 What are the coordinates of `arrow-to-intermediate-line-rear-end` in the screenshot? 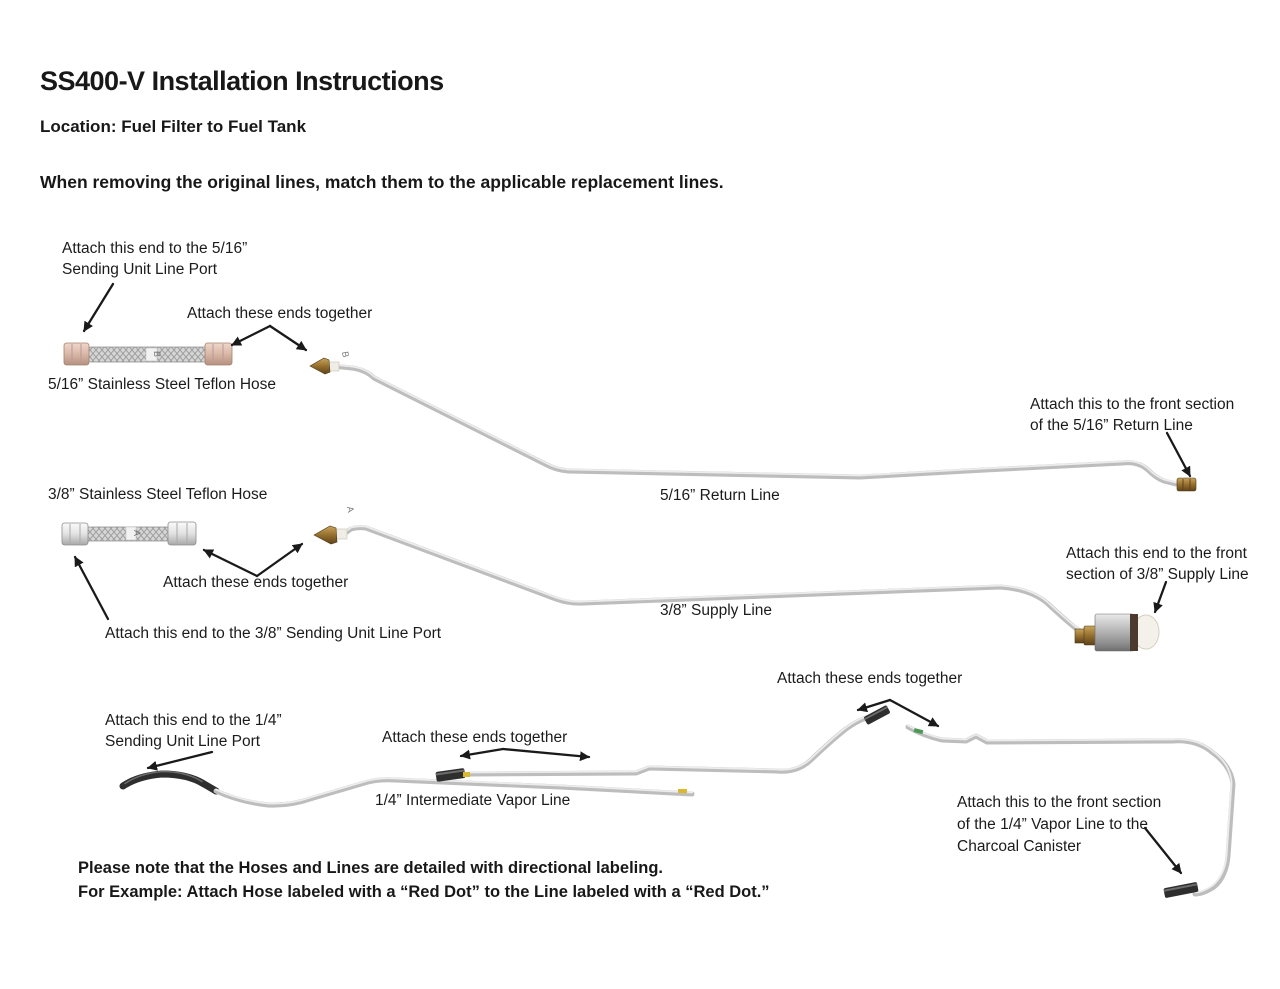 It's located at (874, 705).